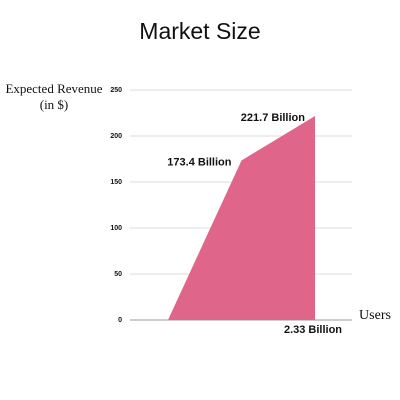 This screenshot has width=400, height=400. I want to click on y-tick-label: 250, so click(116, 90).